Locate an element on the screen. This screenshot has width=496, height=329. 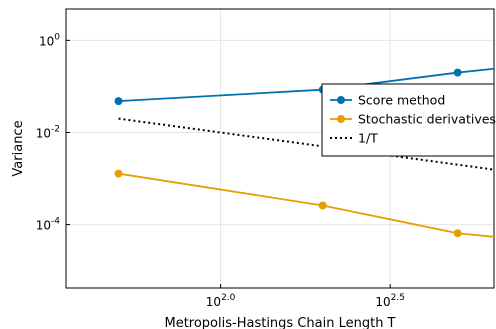
y-tick-label-0: 100 is located at coordinates (49, 40).